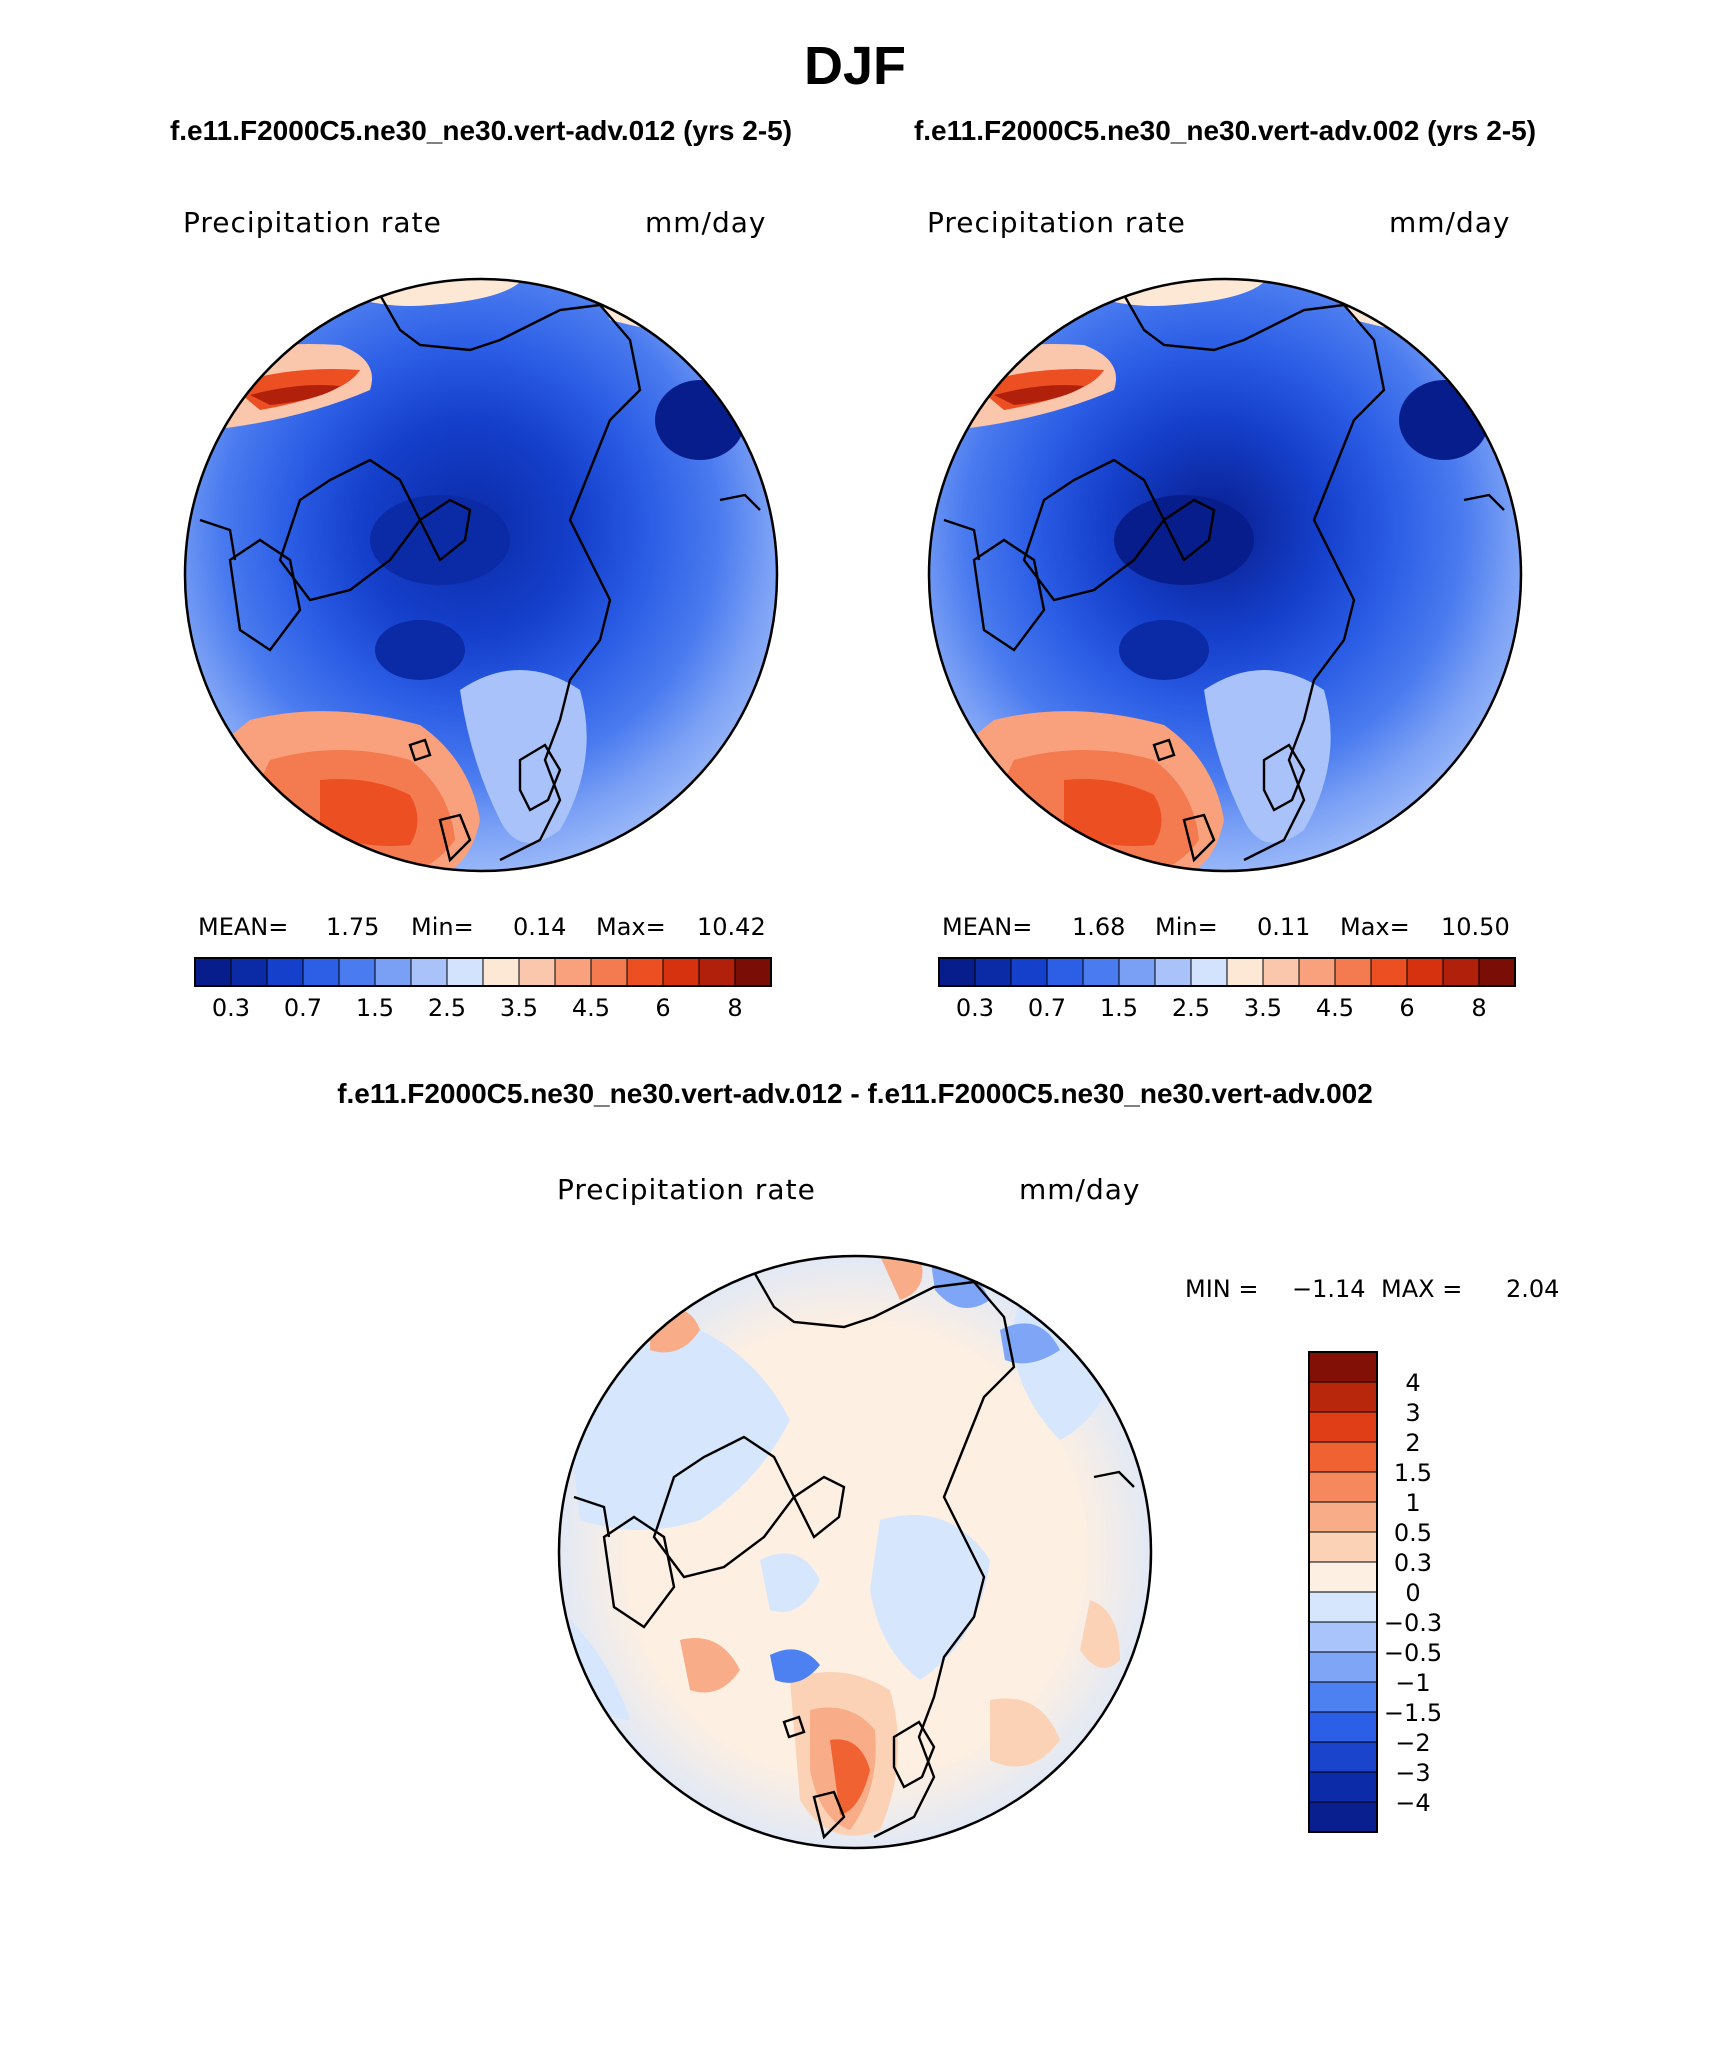  I want to click on diff-colorbar-tick-label: 1.5, so click(1413, 1473).